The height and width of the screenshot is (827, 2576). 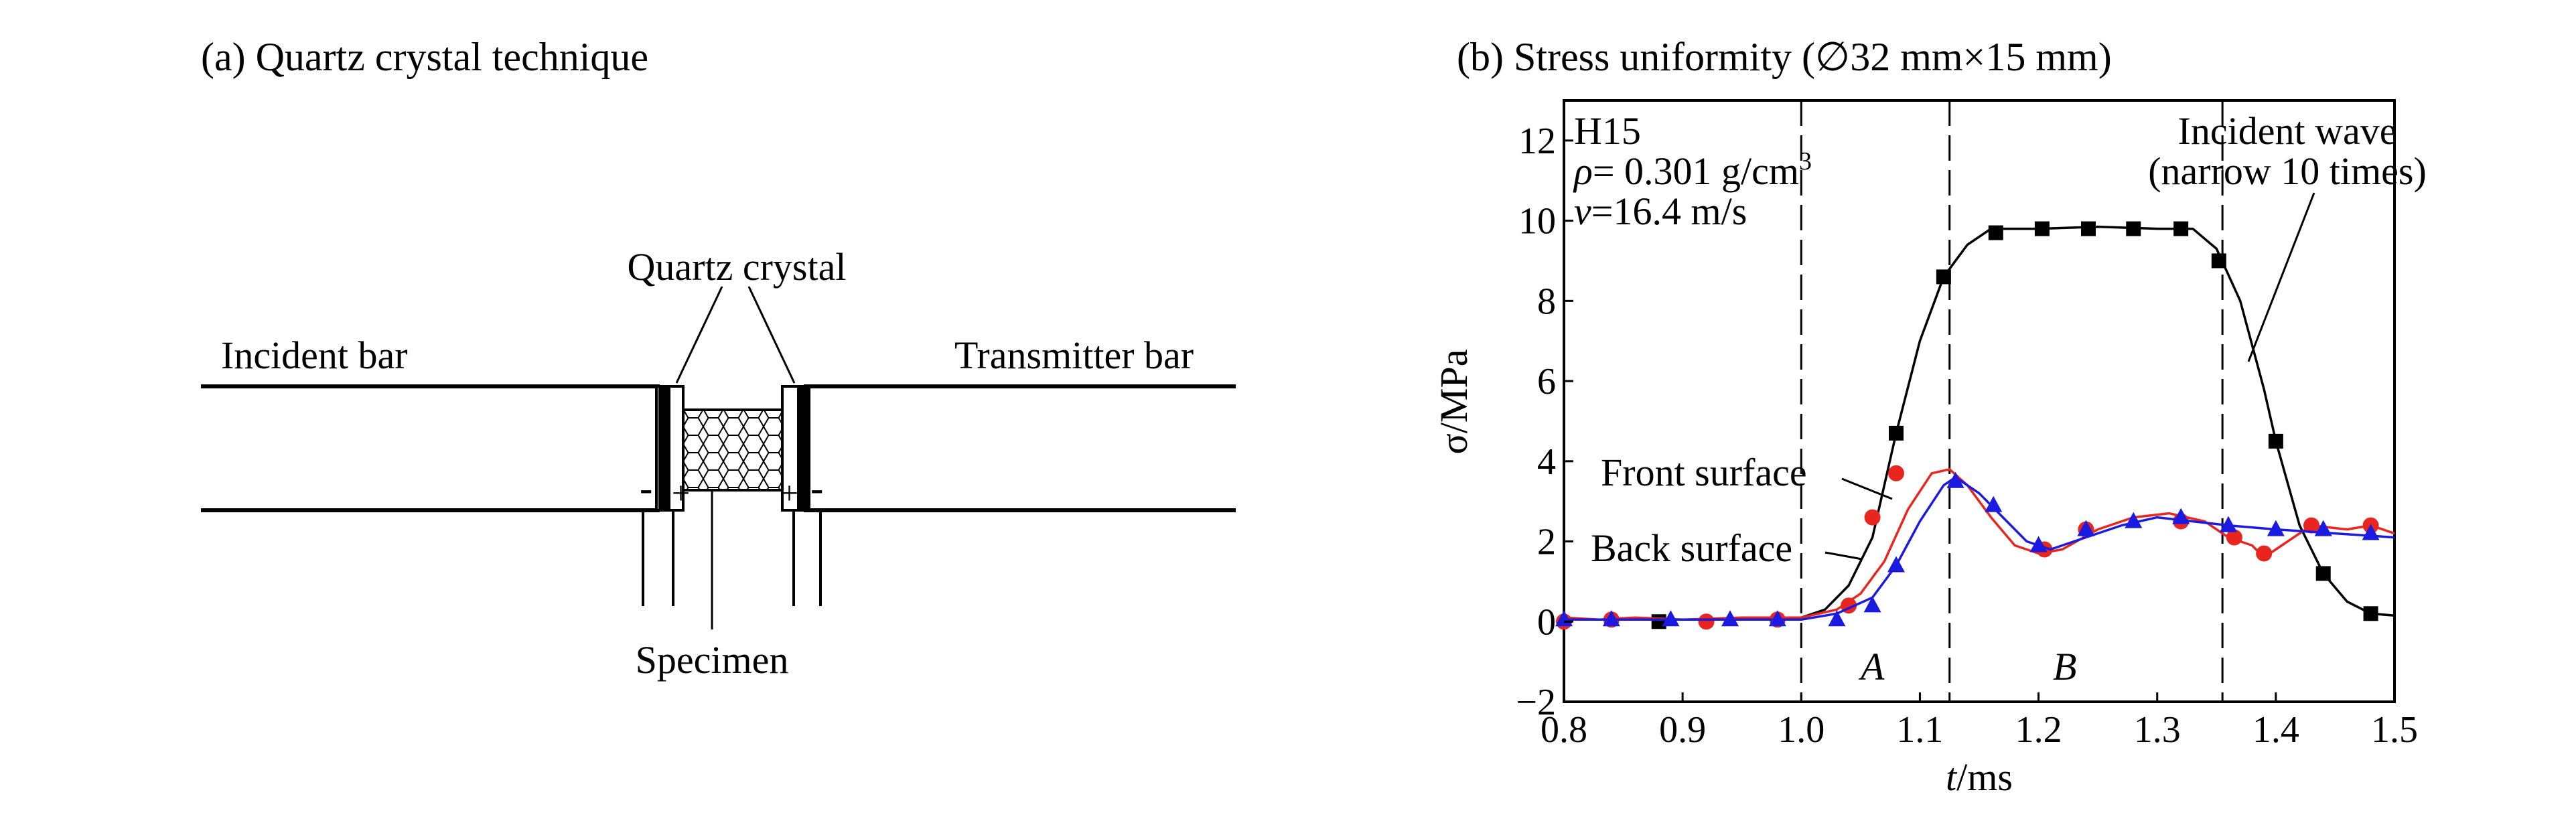 What do you see at coordinates (2275, 730) in the screenshot?
I see `x-tick-label: 1.4` at bounding box center [2275, 730].